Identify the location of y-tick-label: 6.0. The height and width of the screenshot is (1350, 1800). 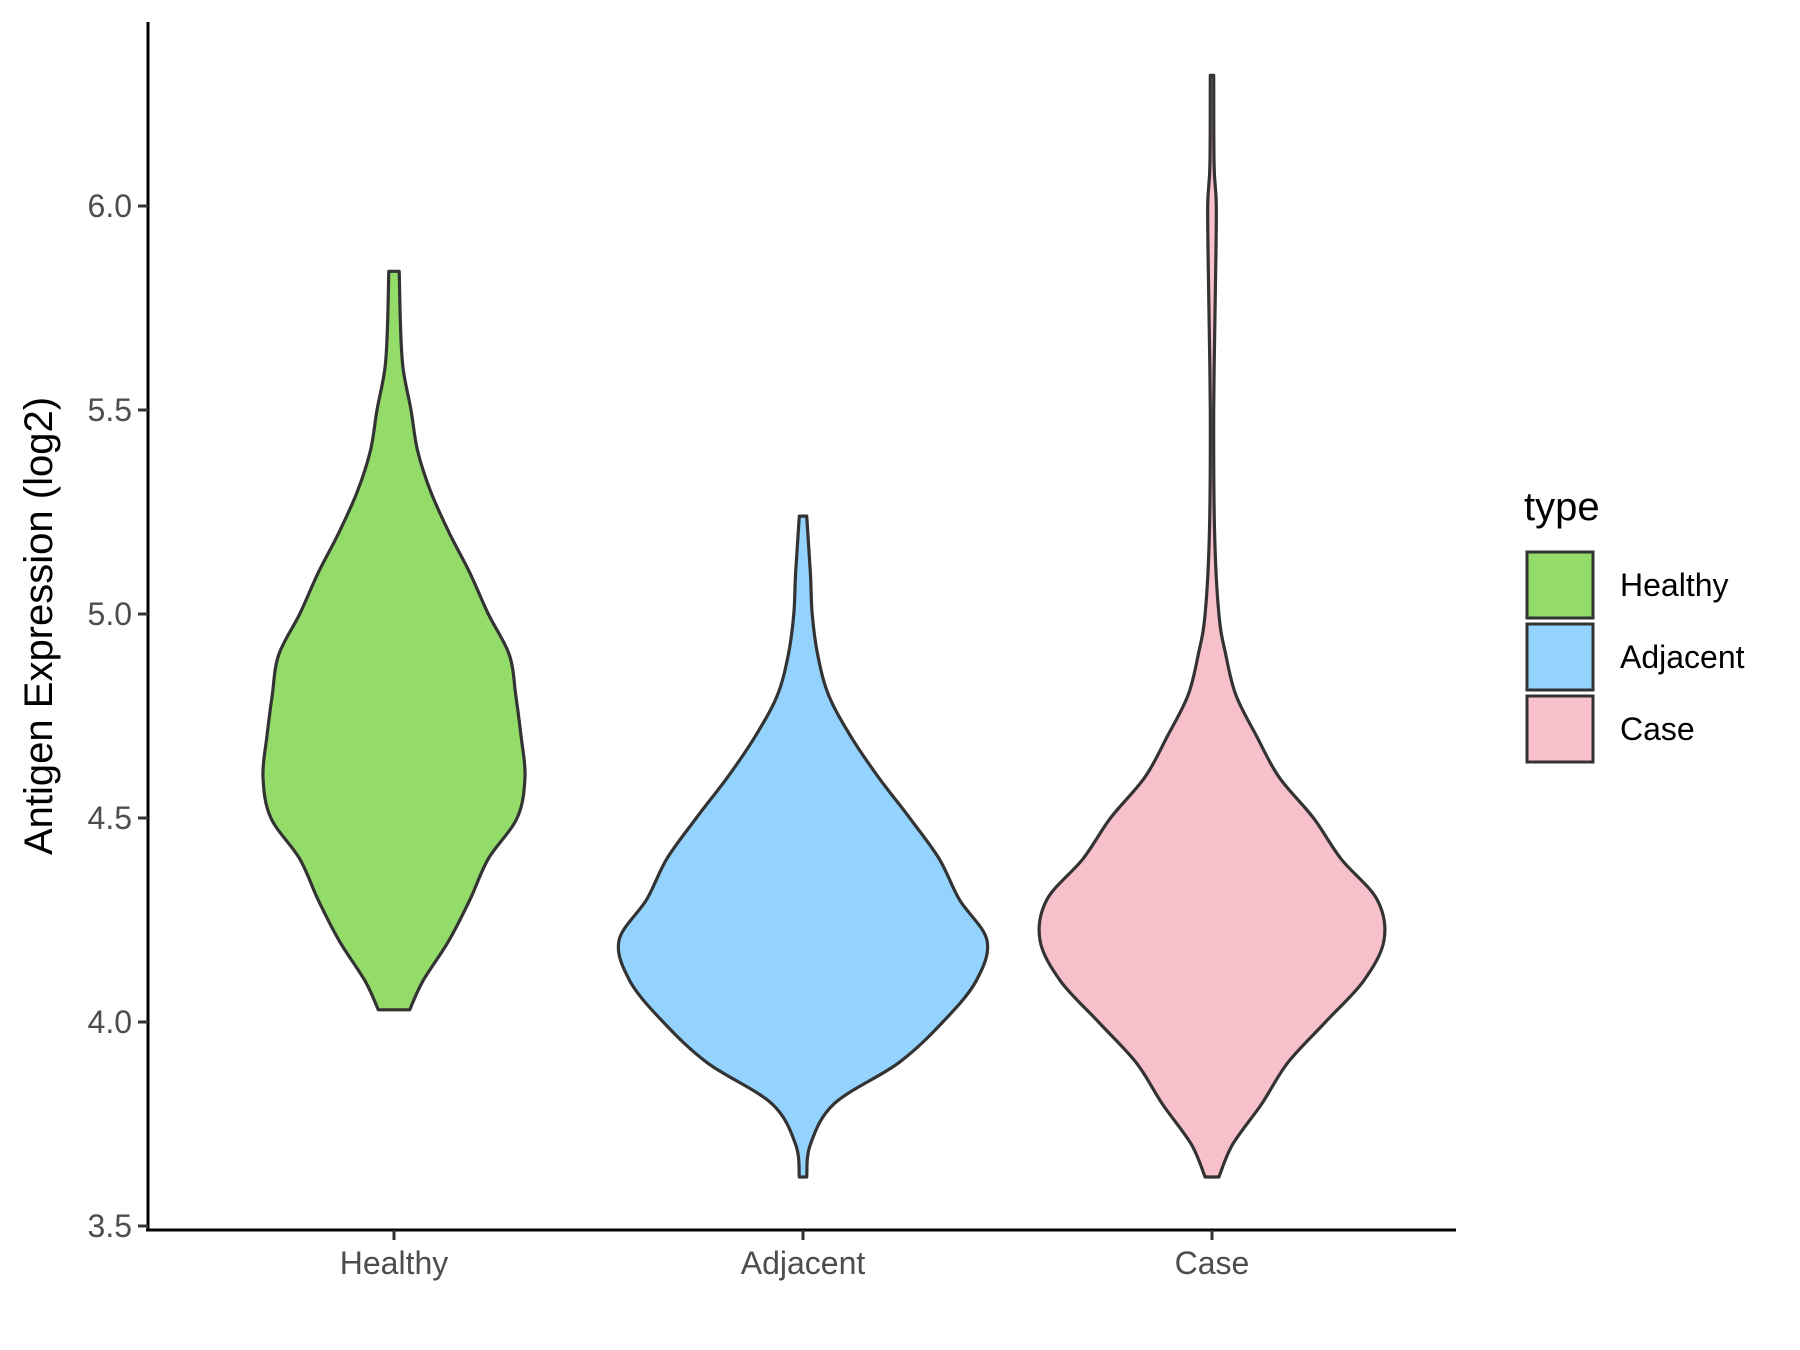
(110, 206).